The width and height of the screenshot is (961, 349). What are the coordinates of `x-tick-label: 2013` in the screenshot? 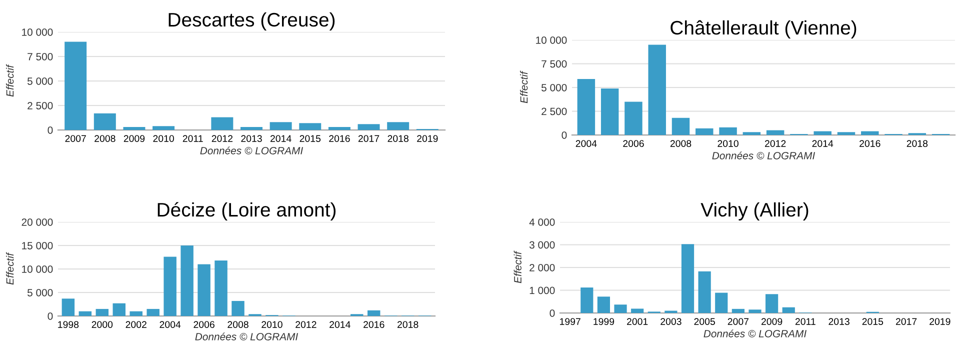 It's located at (251, 138).